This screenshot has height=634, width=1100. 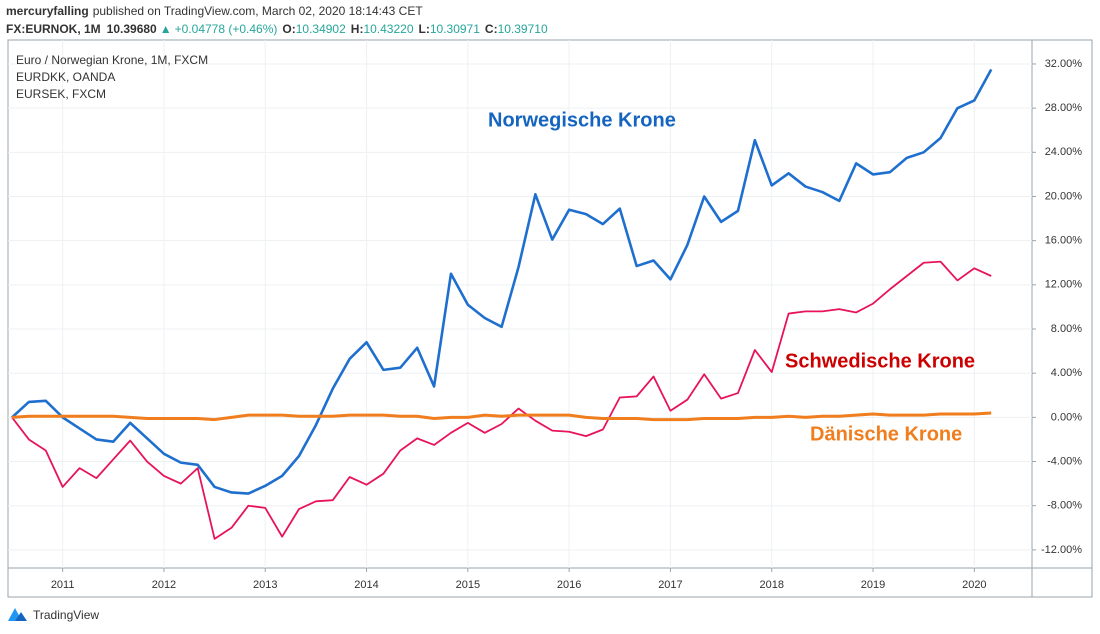 I want to click on x-tick-label: 2012, so click(x=164, y=585).